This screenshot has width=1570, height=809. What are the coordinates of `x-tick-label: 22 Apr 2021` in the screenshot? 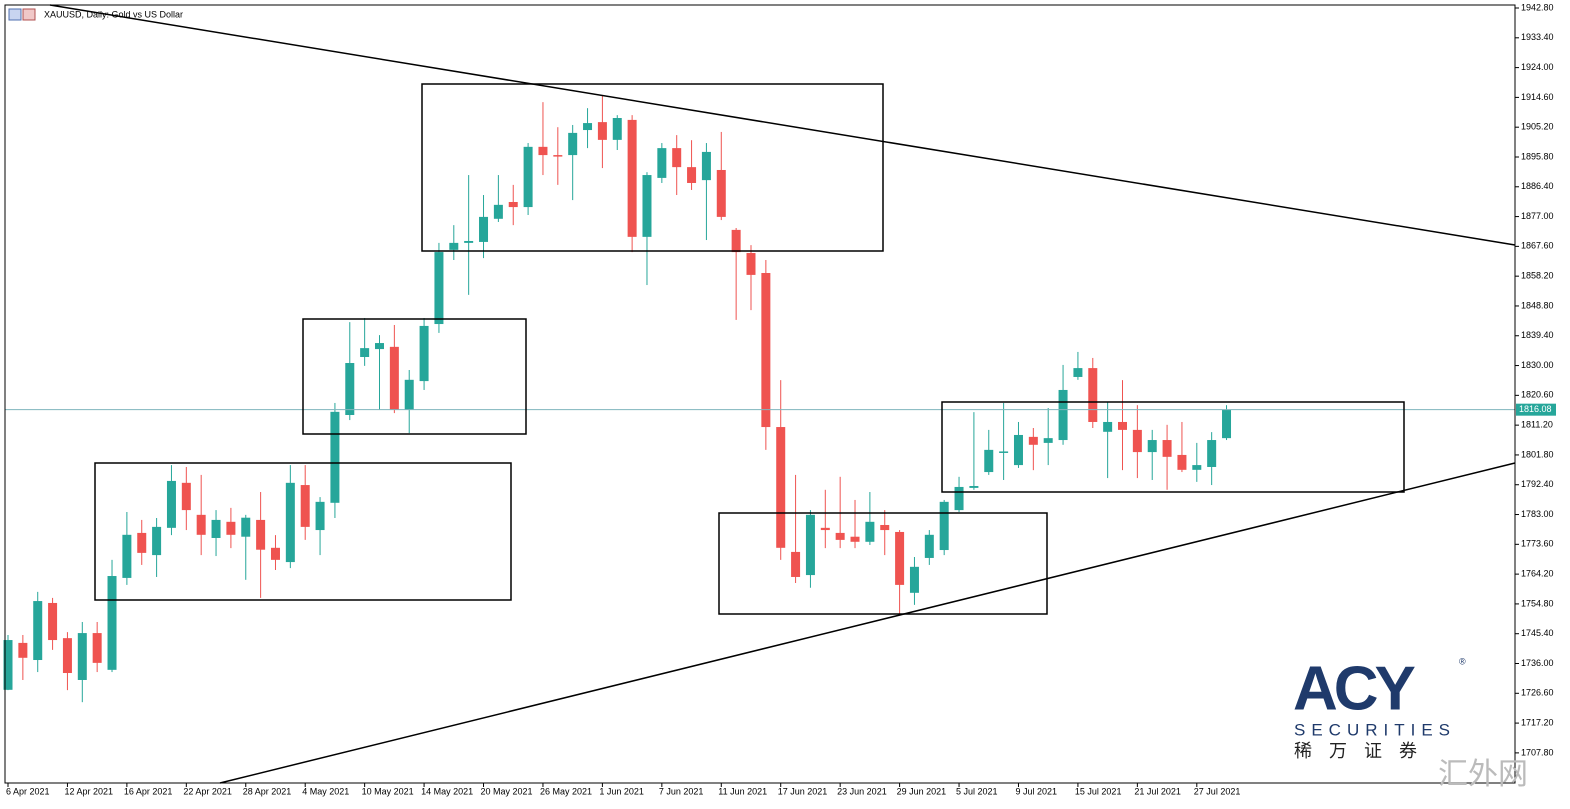 It's located at (207, 791).